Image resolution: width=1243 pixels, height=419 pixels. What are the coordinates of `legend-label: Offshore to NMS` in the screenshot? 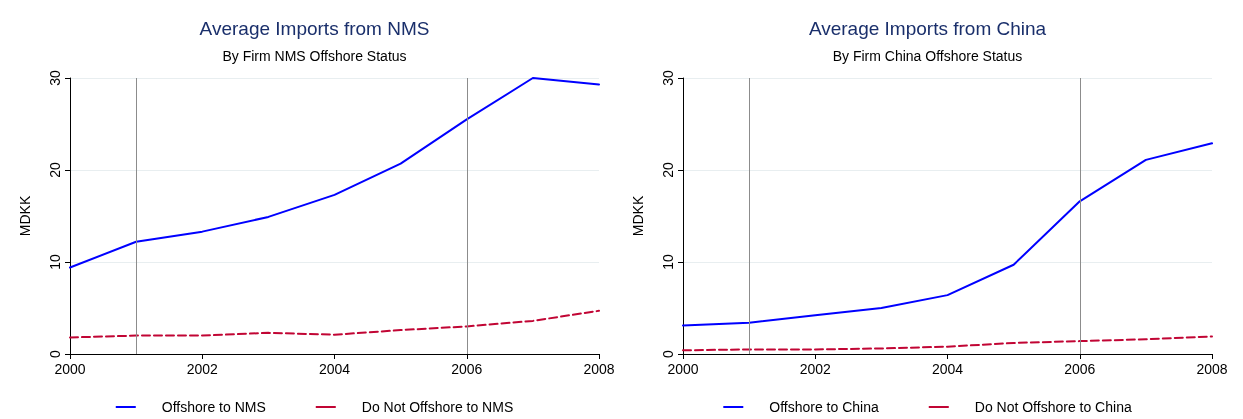 It's located at (213, 407).